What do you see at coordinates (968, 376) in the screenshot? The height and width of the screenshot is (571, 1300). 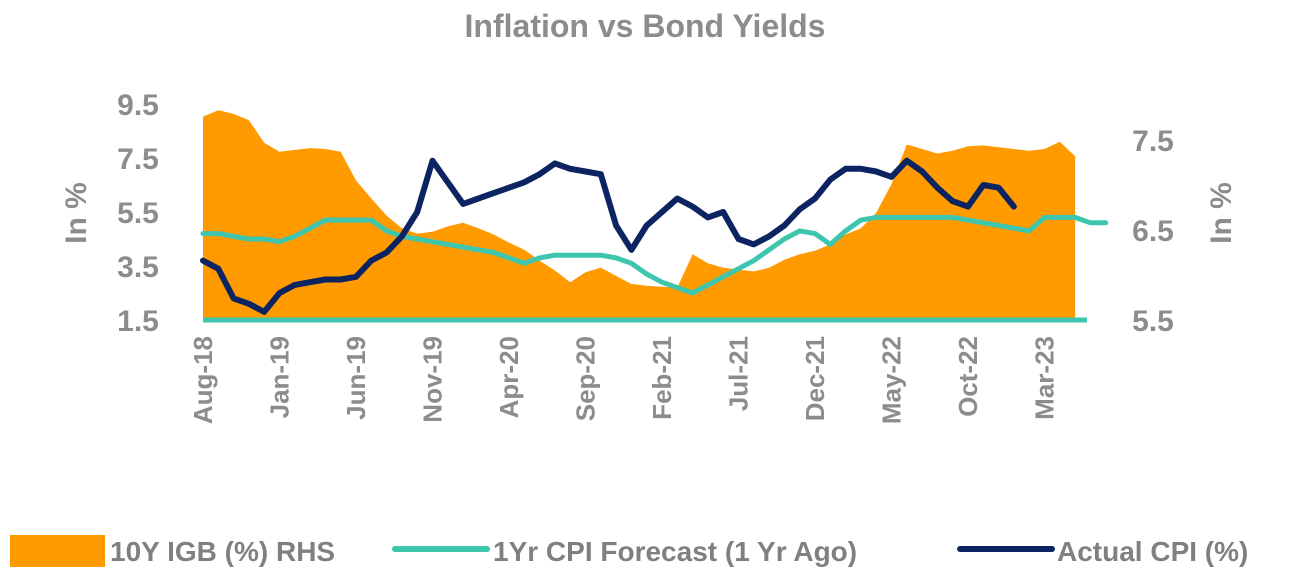 I see `x-tick-label: Oct-22` at bounding box center [968, 376].